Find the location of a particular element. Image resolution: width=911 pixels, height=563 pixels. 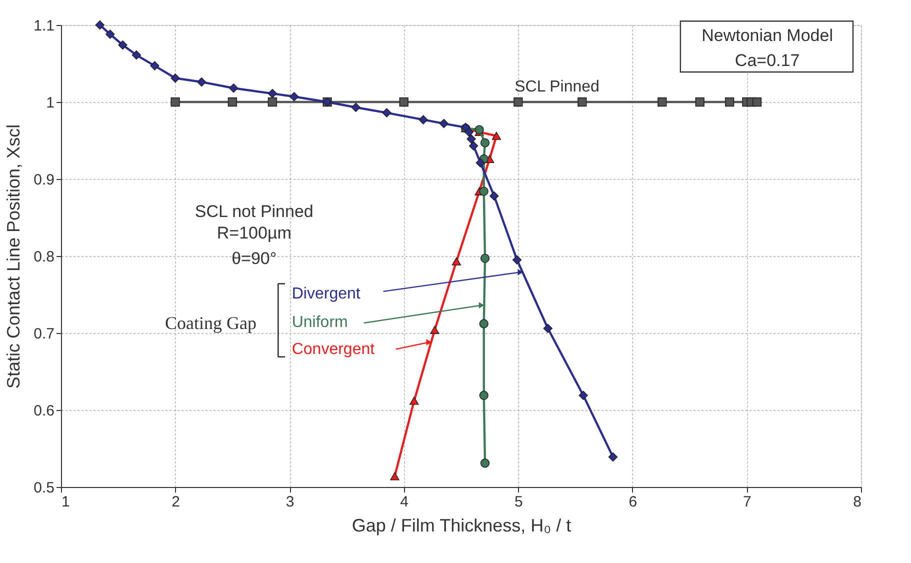

text: Uniform is located at coordinates (320, 323).